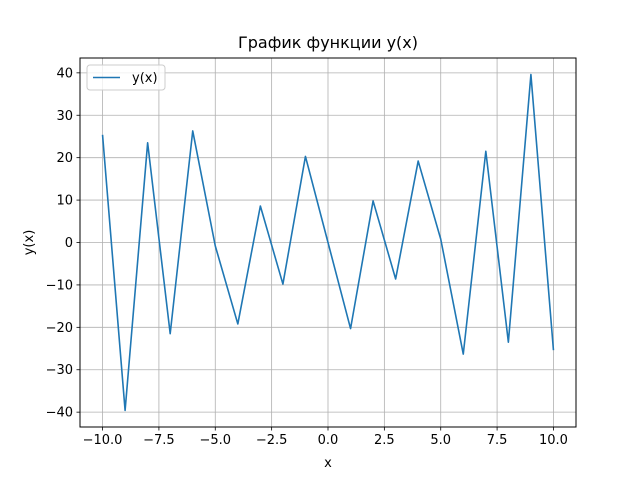  Describe the element at coordinates (103, 440) in the screenshot. I see `x-tick-label: −10.0` at that location.